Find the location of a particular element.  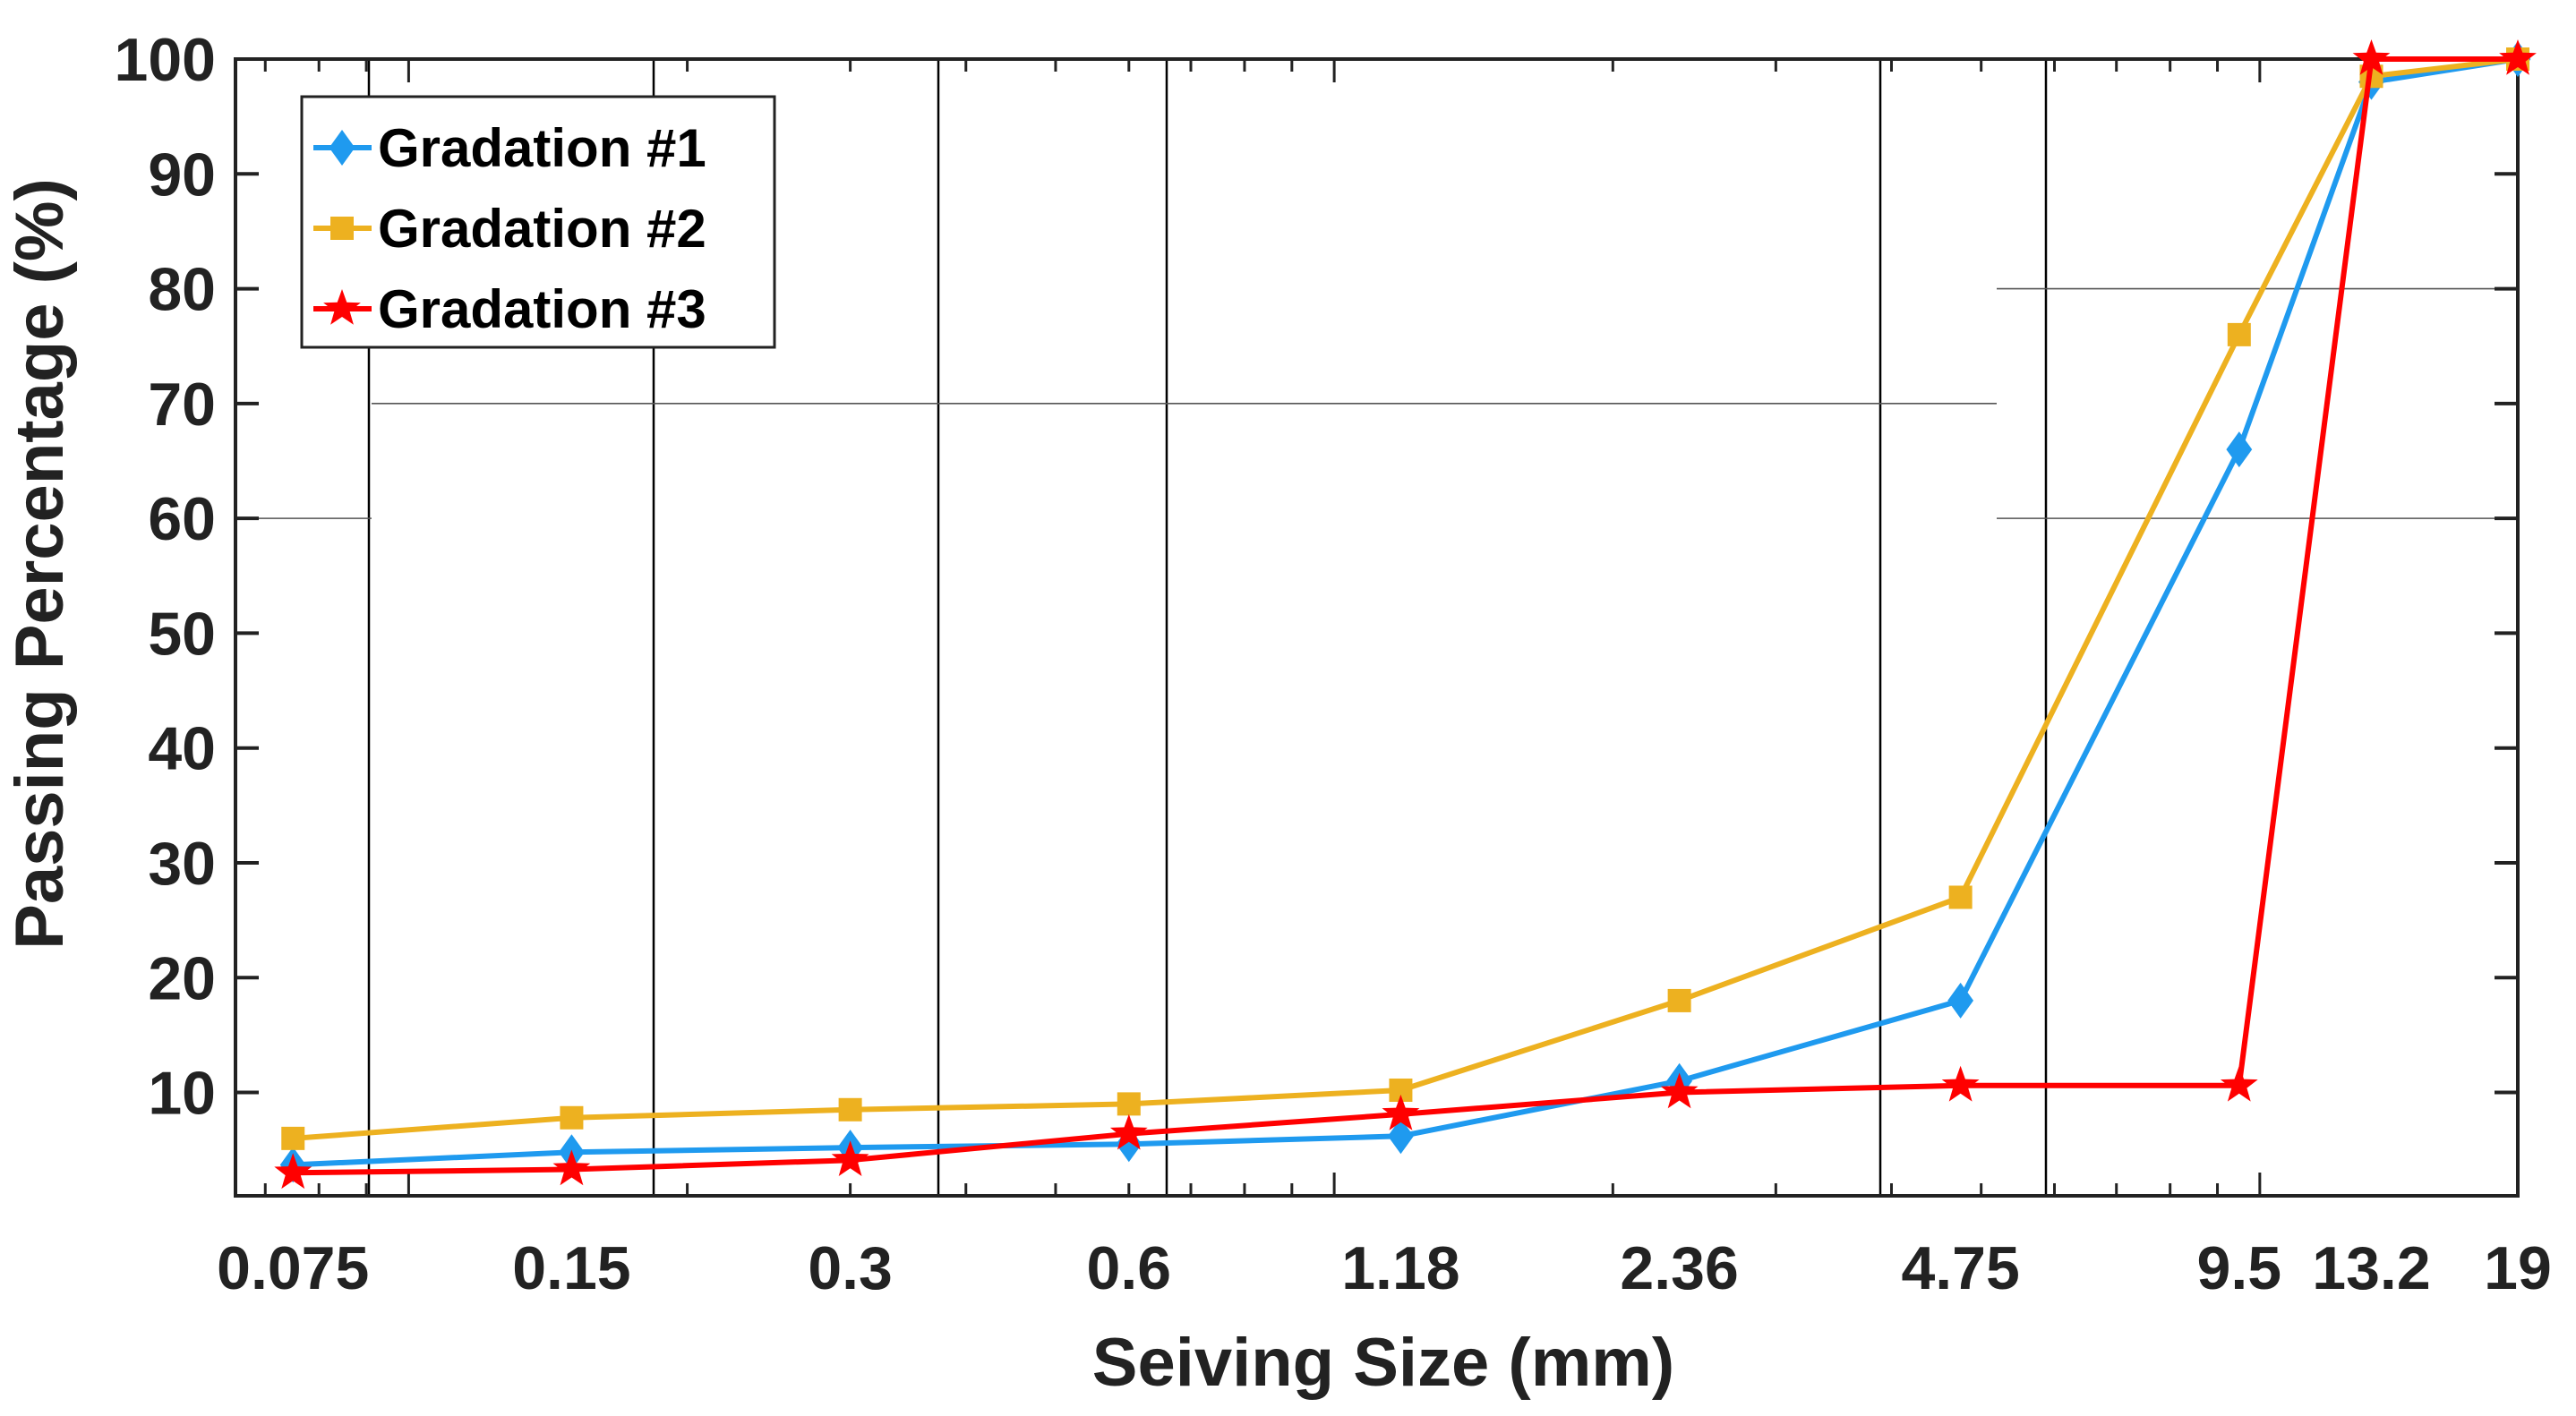

legend-label: Gradation #1 is located at coordinates (542, 148).